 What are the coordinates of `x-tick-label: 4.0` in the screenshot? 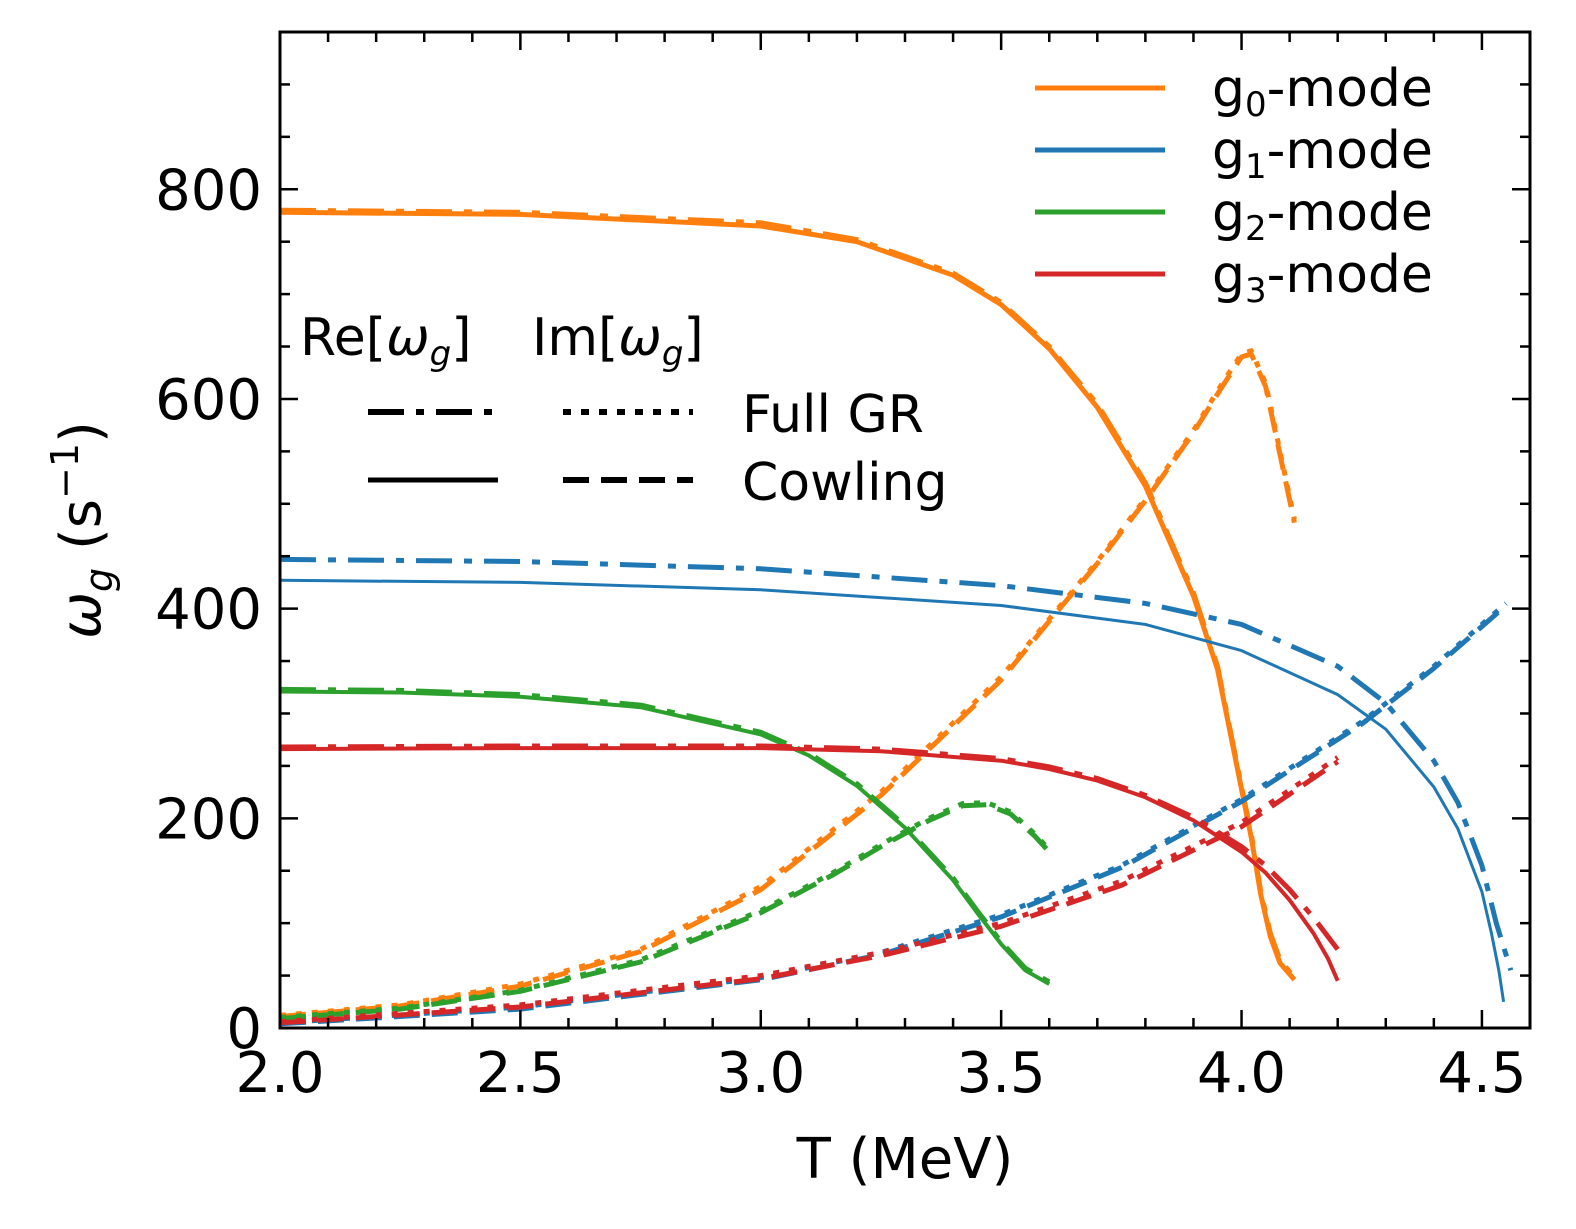 It's located at (1241, 1073).